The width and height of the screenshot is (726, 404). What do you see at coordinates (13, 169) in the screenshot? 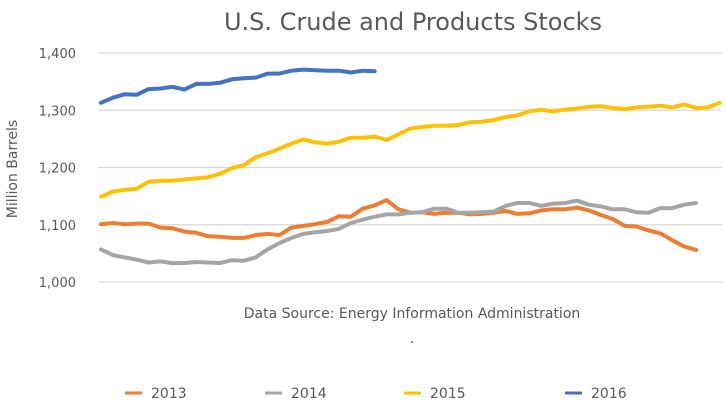
I see `y-axis-label: Million Barrels` at bounding box center [13, 169].